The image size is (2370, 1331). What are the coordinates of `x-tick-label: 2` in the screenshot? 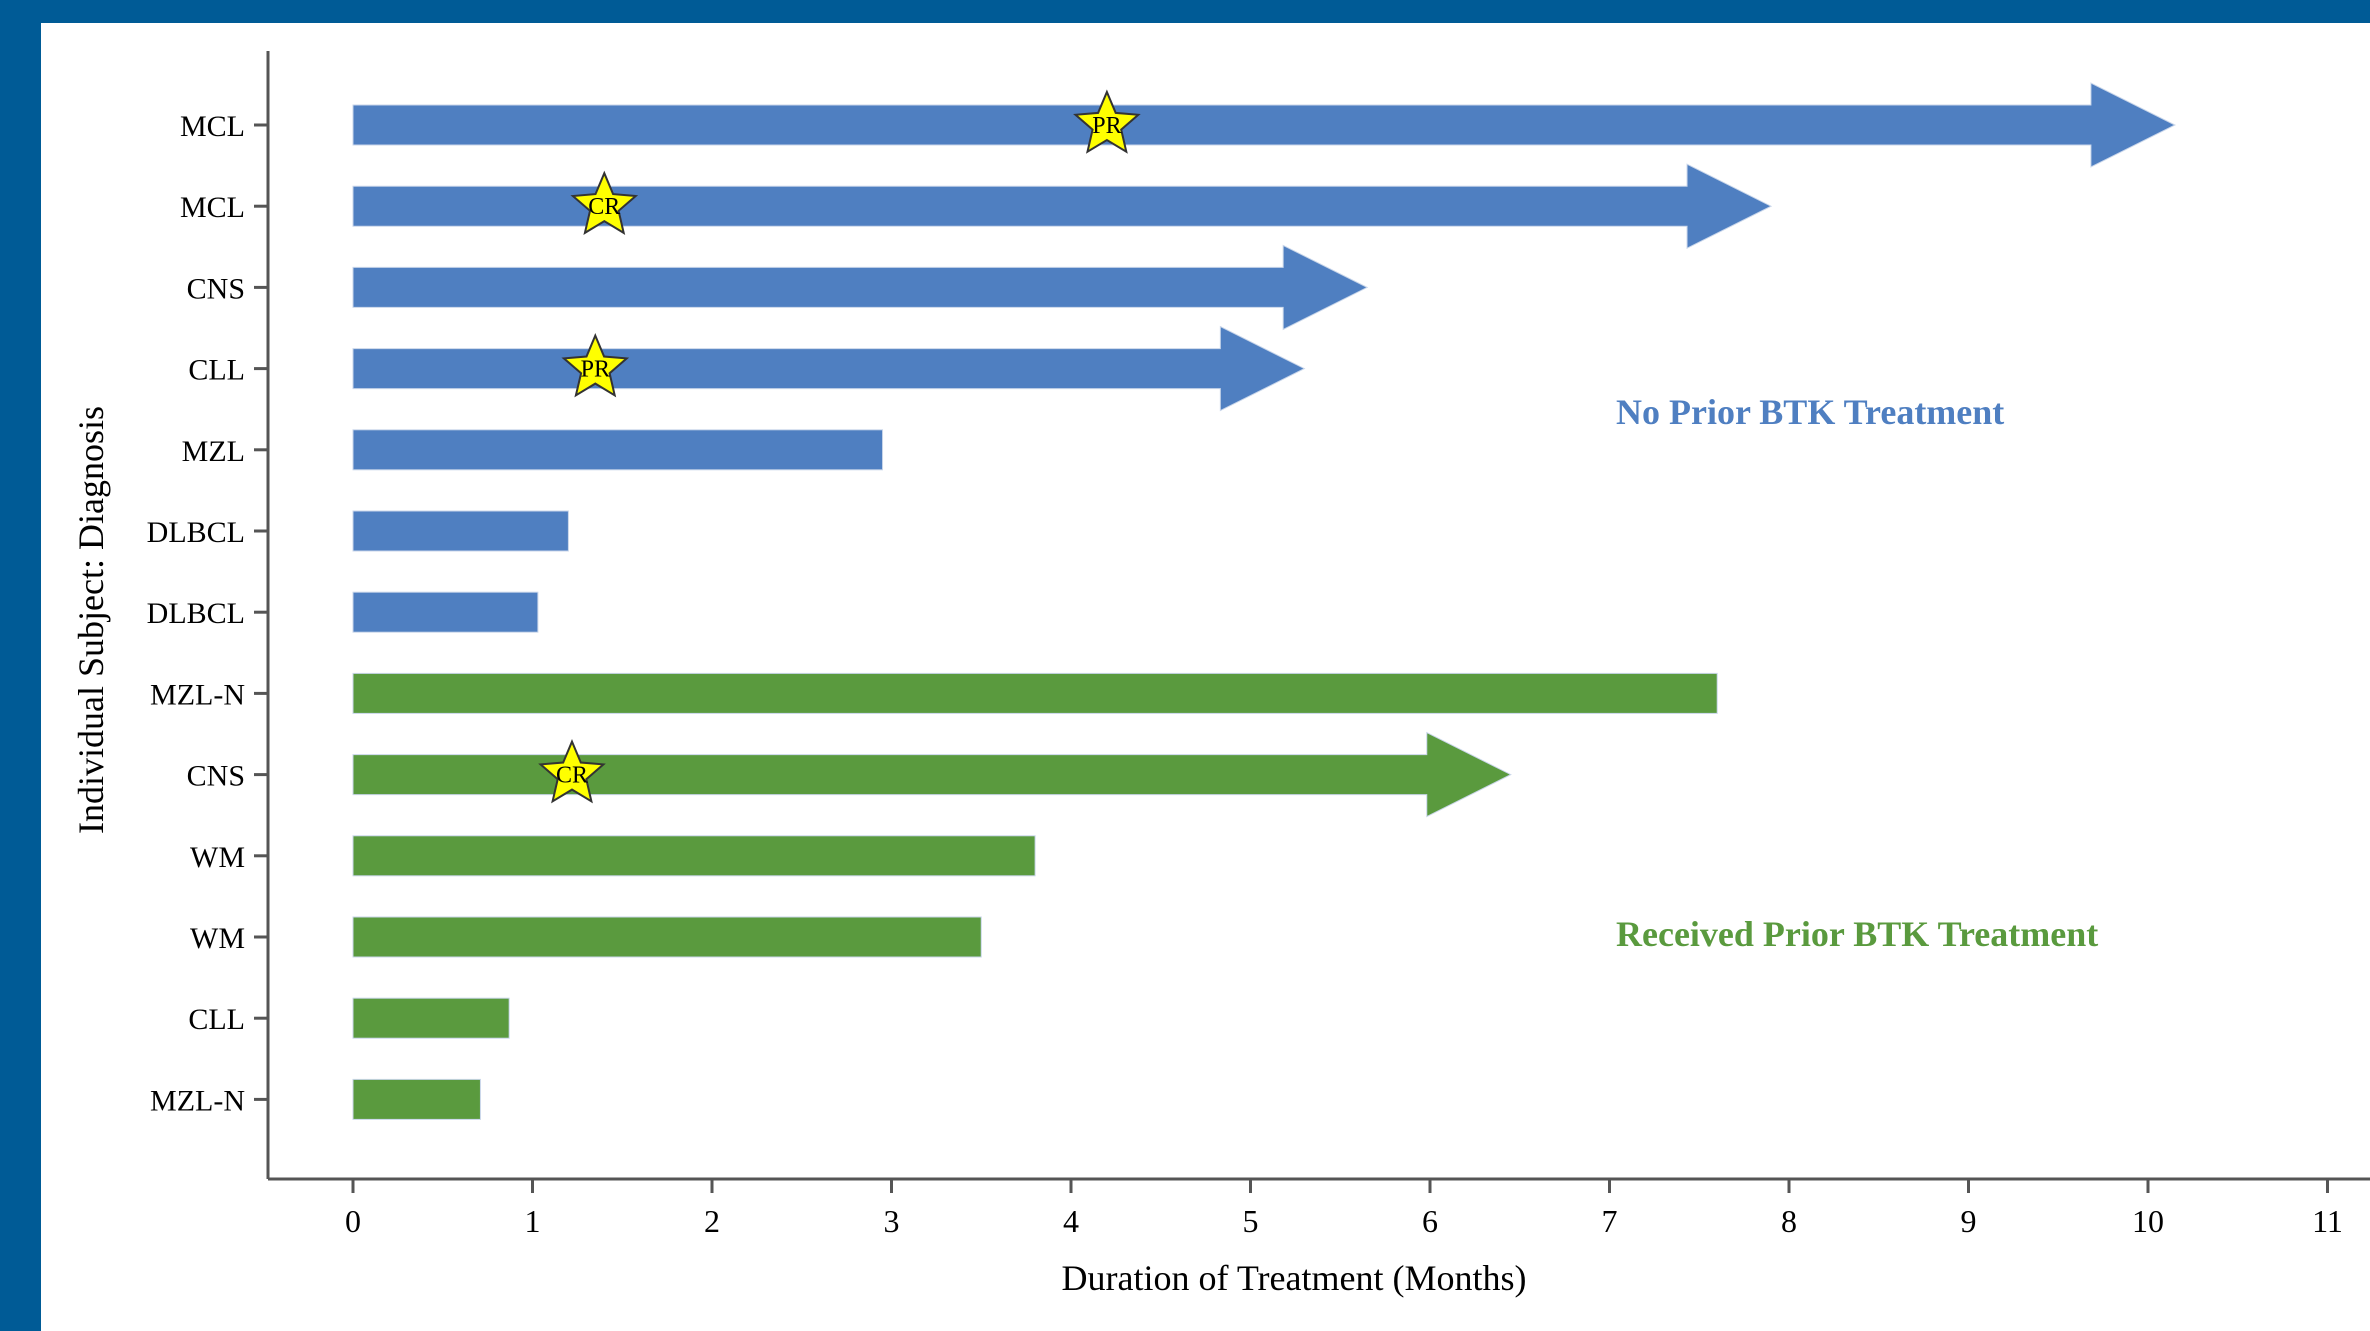 It's located at (712, 1221).